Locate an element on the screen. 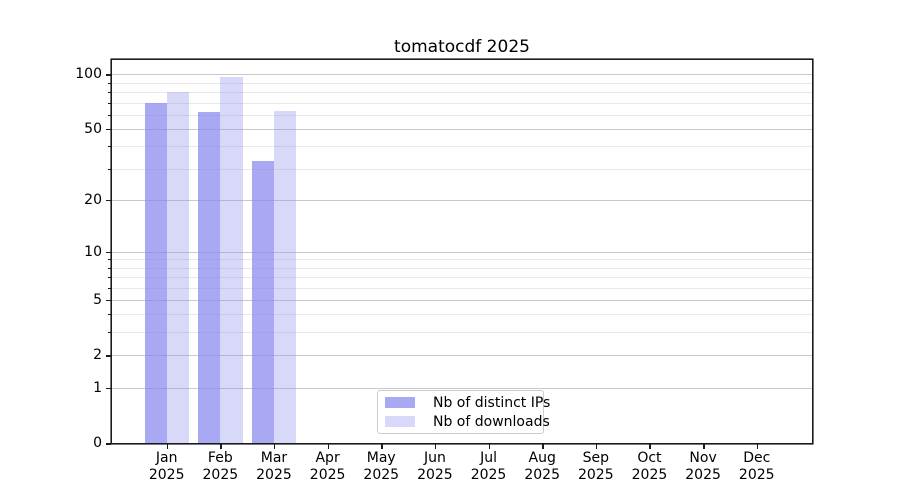 The width and height of the screenshot is (900, 500). bar-distinct-ips-feb is located at coordinates (209, 277).